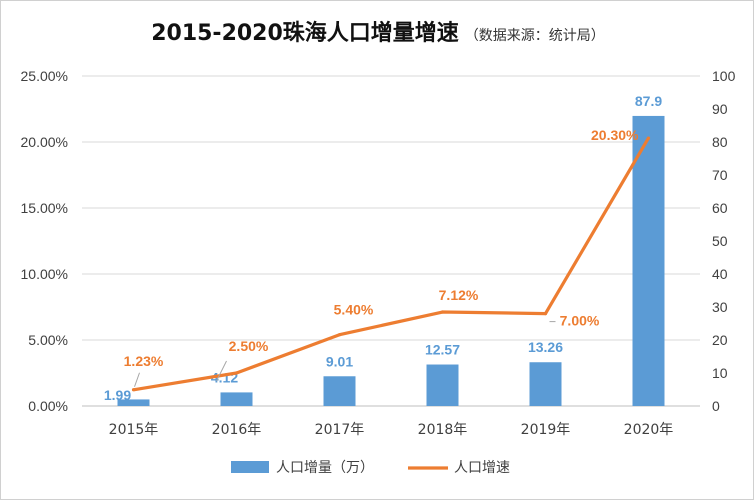 The image size is (754, 500). I want to click on y-left-tick-label: 10.00%, so click(44, 274).